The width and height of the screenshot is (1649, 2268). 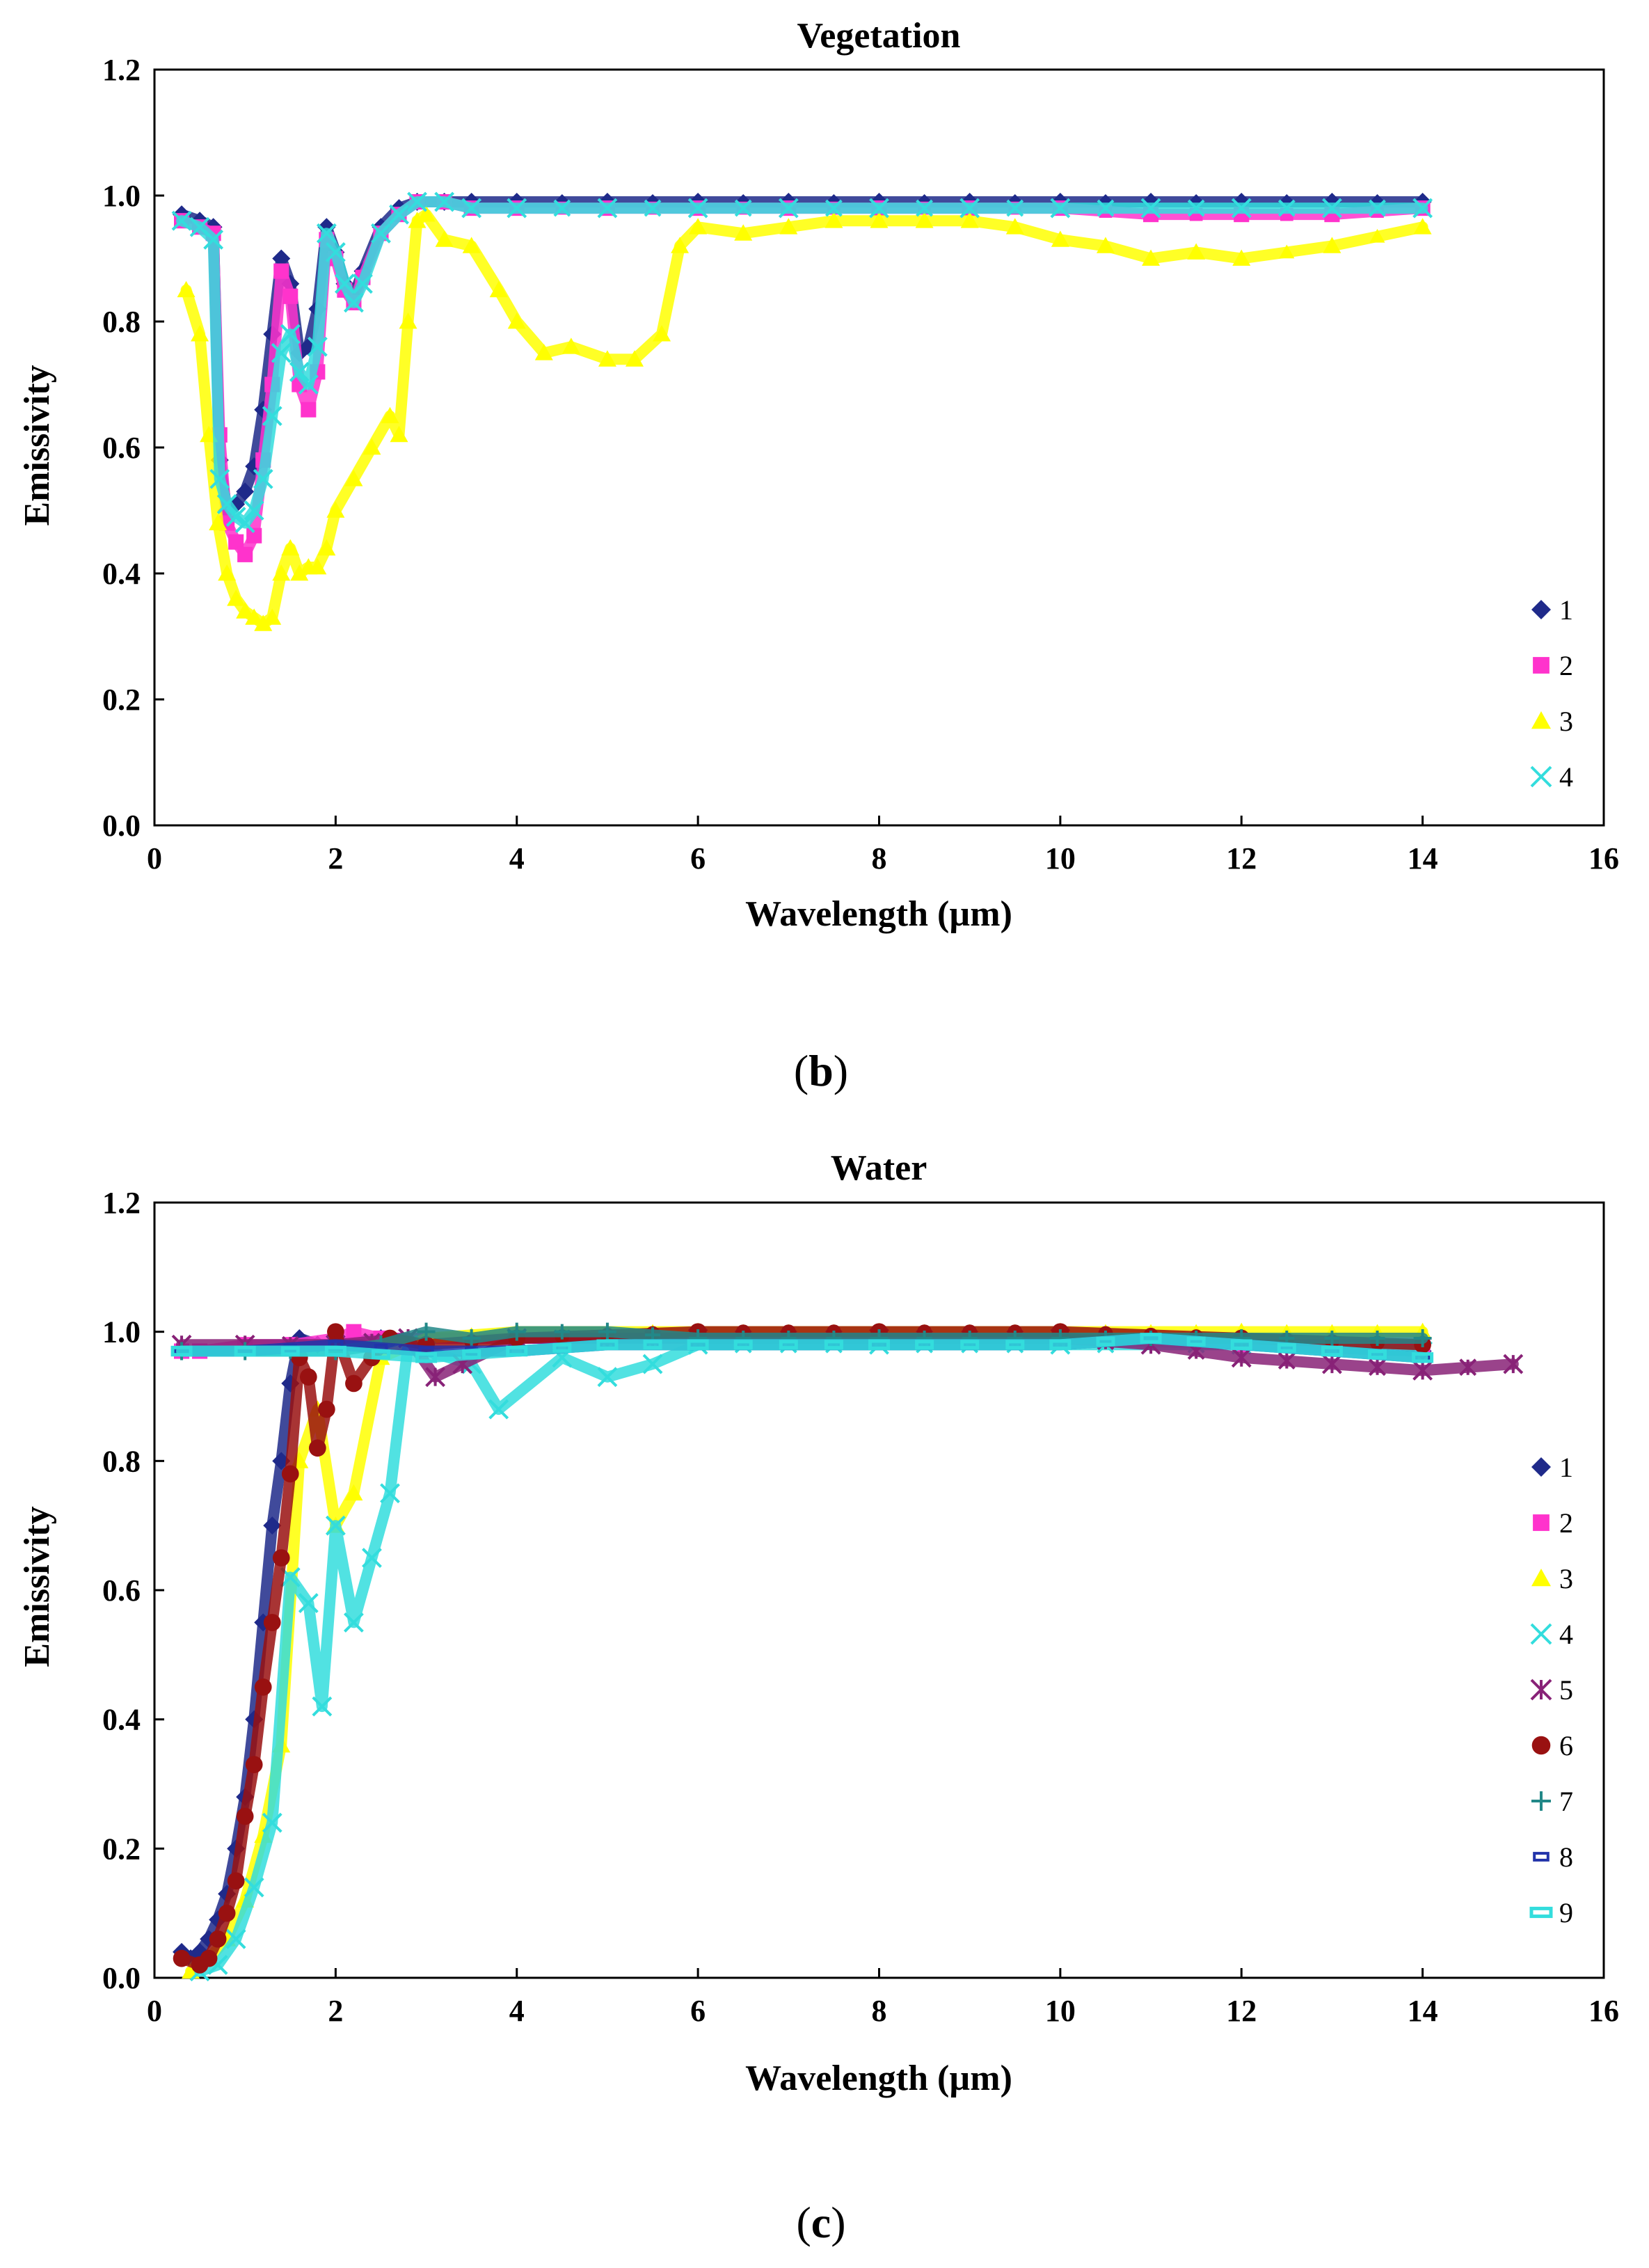 What do you see at coordinates (821, 1070) in the screenshot?
I see `panel-label: (b)` at bounding box center [821, 1070].